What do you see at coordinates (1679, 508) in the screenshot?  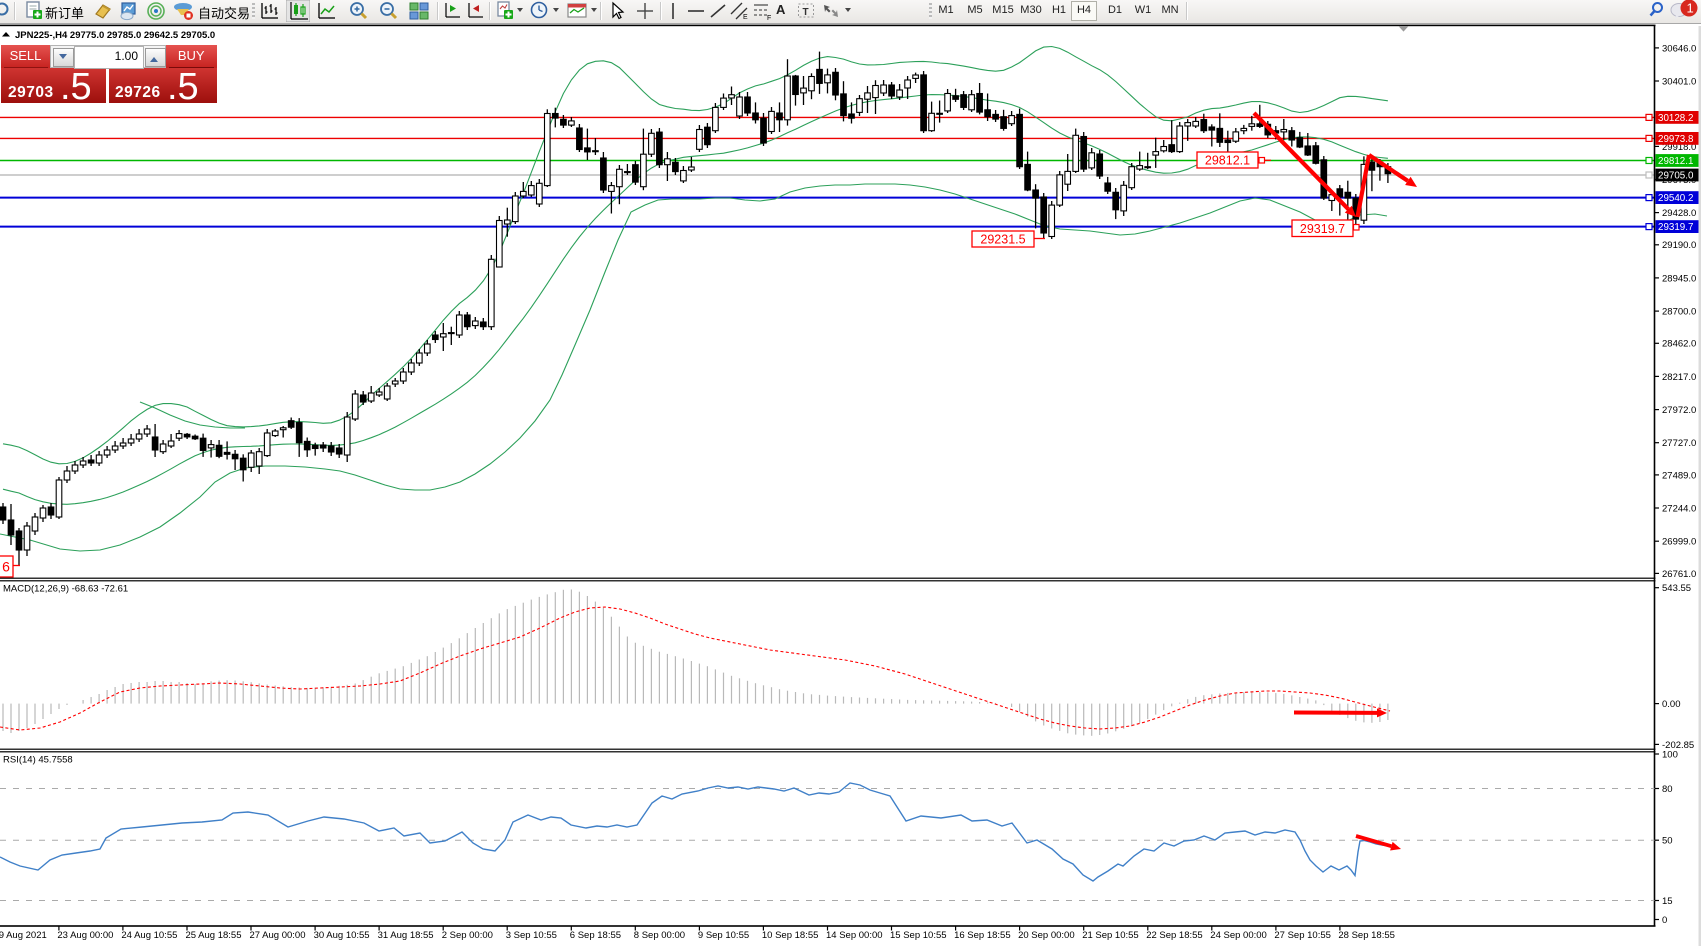 I see `svg-text: 27244.0` at bounding box center [1679, 508].